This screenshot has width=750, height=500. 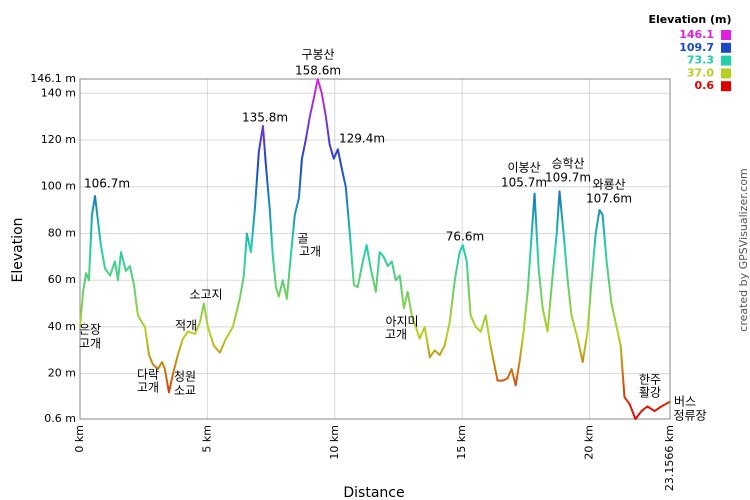 I want to click on annotation: 이봉산, so click(x=523, y=168).